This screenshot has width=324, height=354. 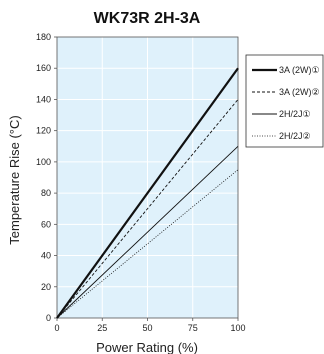 I want to click on y-tick-label: 80, so click(x=46, y=193).